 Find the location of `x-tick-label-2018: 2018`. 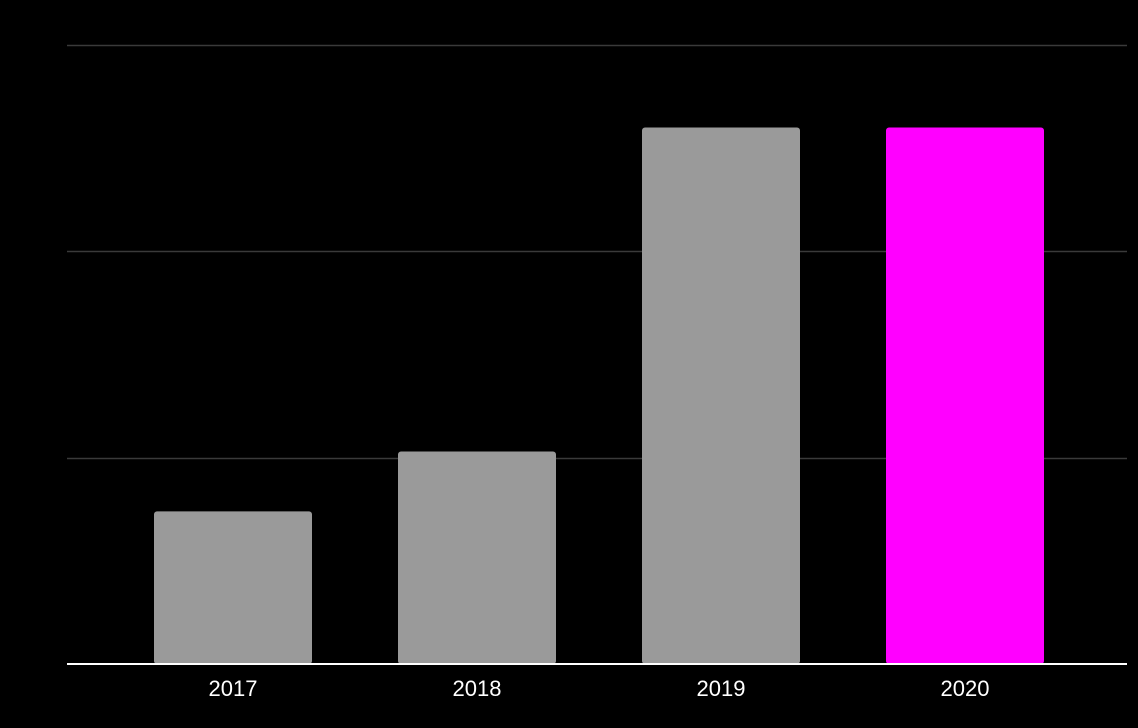

x-tick-label-2018: 2018 is located at coordinates (477, 688).